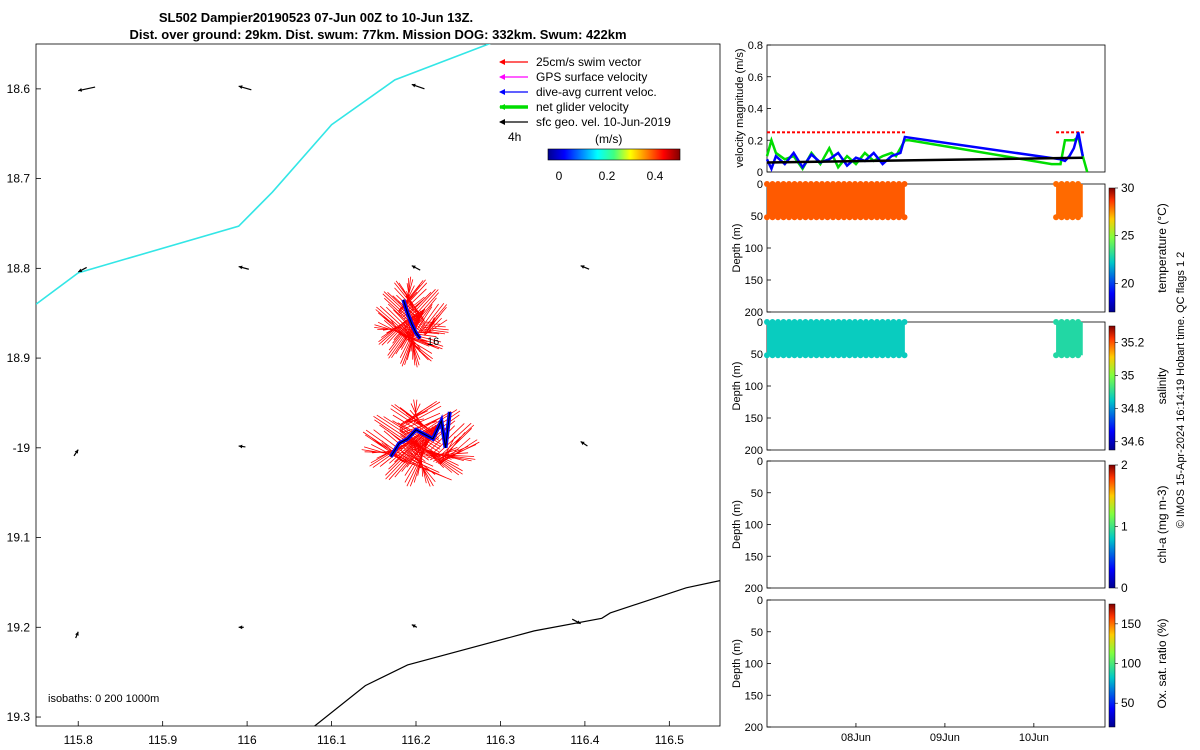 This screenshot has height=750, width=1200. I want to click on velocity-y-tick-label: 0, so click(760, 173).